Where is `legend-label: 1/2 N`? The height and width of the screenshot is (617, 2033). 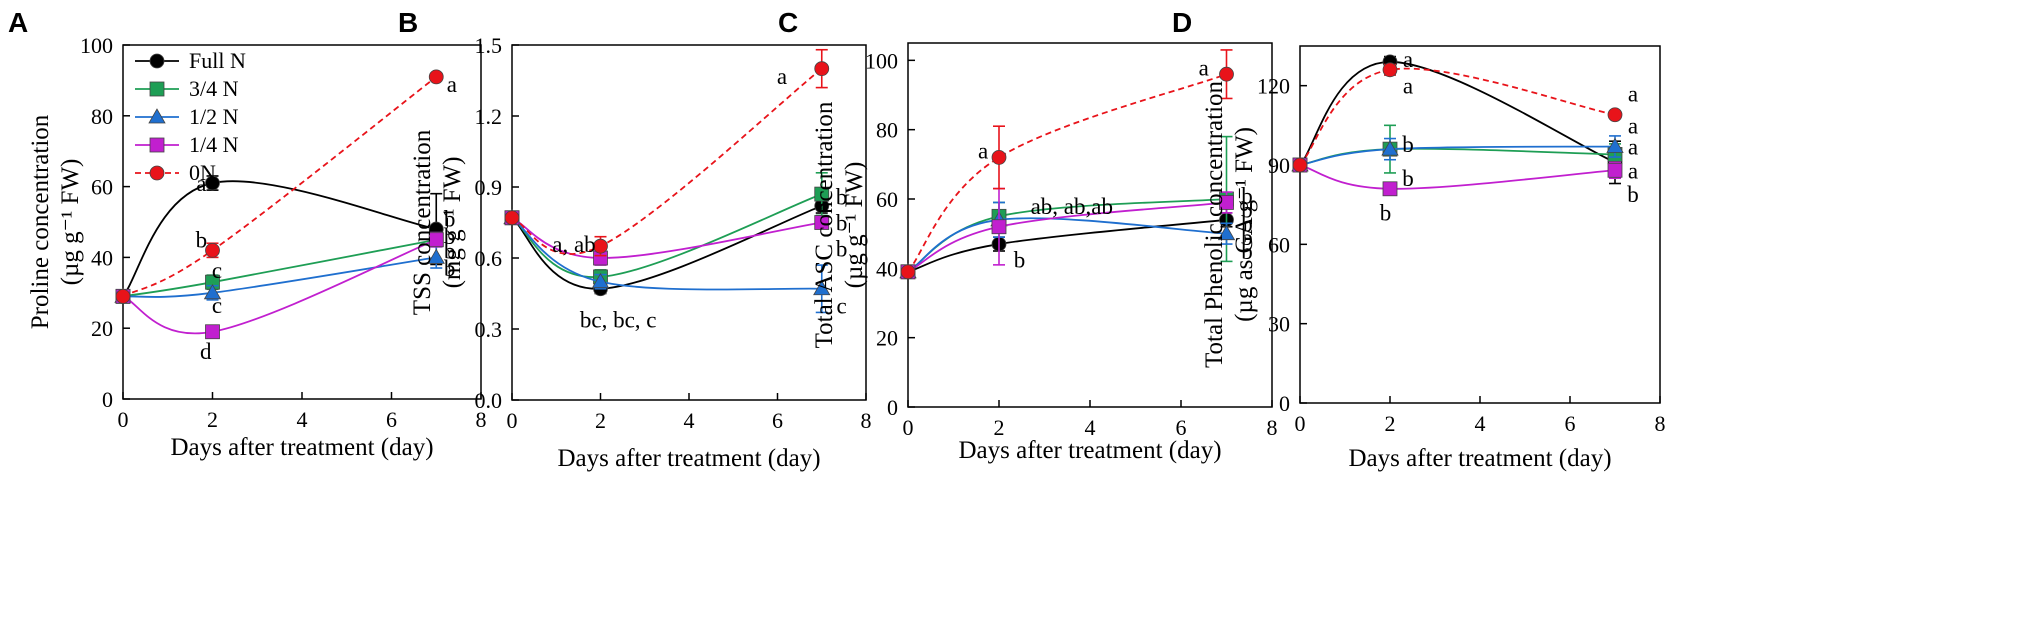
legend-label: 1/2 N is located at coordinates (214, 116).